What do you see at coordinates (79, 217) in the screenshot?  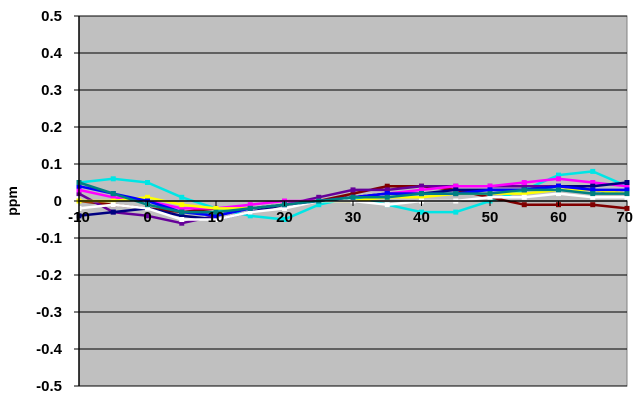 I see `x-tick-label: -10` at bounding box center [79, 217].